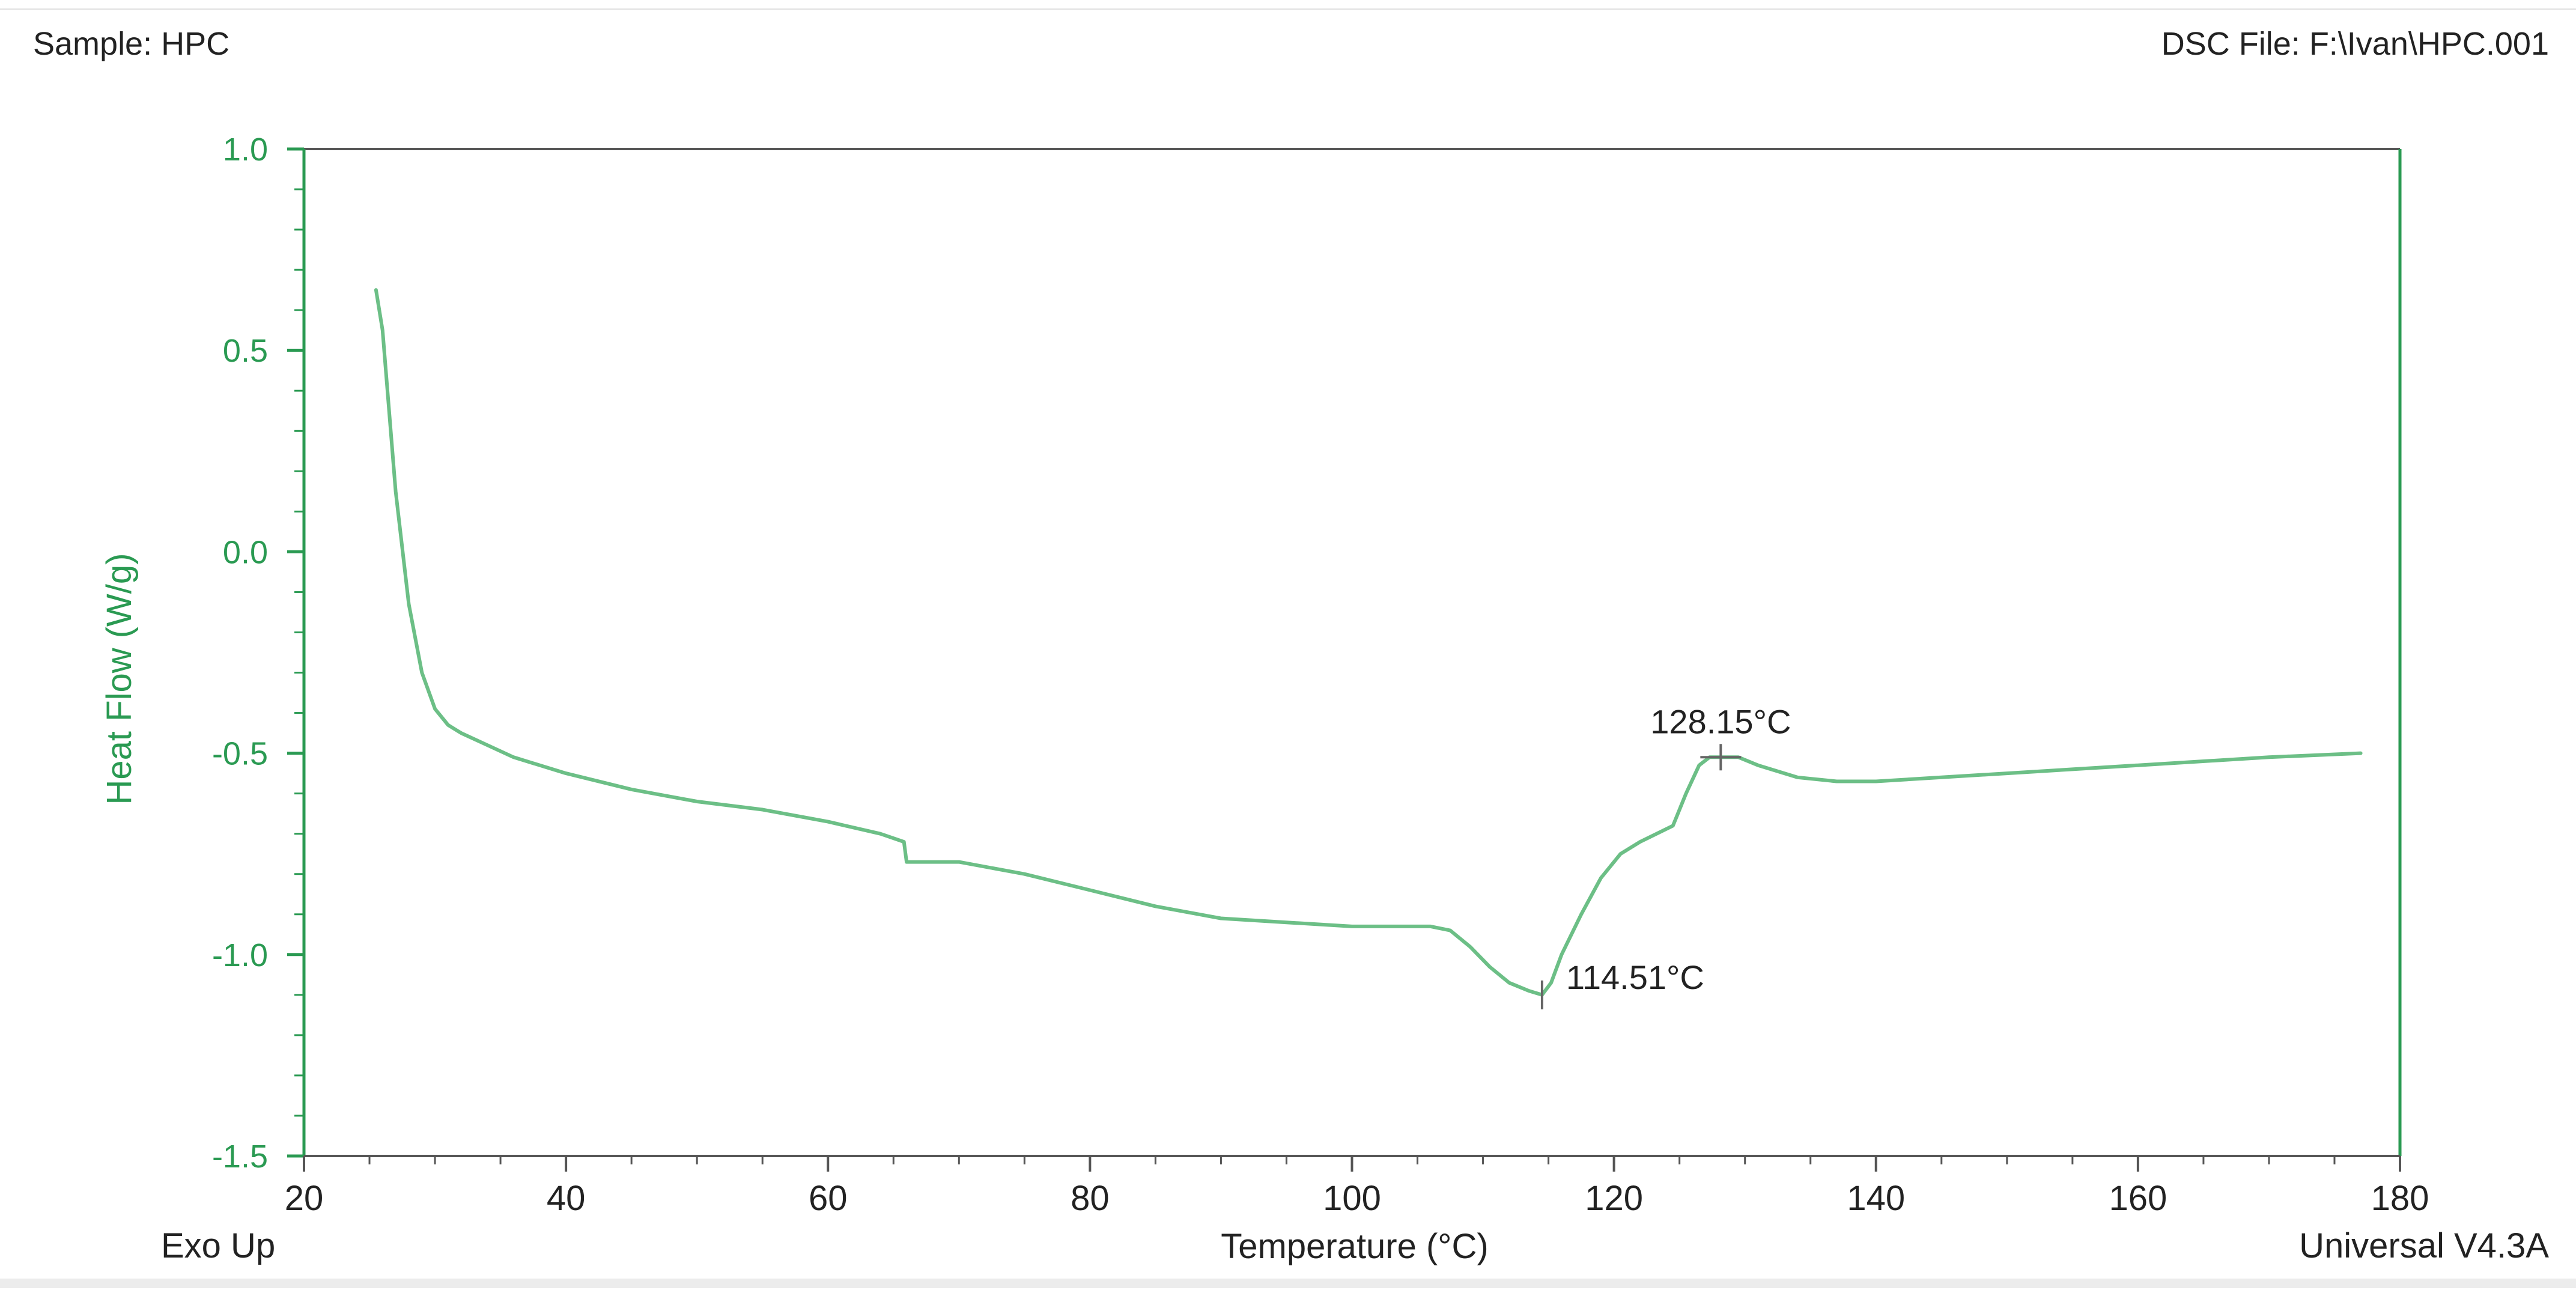 The image size is (2576, 1308). I want to click on x-tick-label: 40, so click(566, 1198).